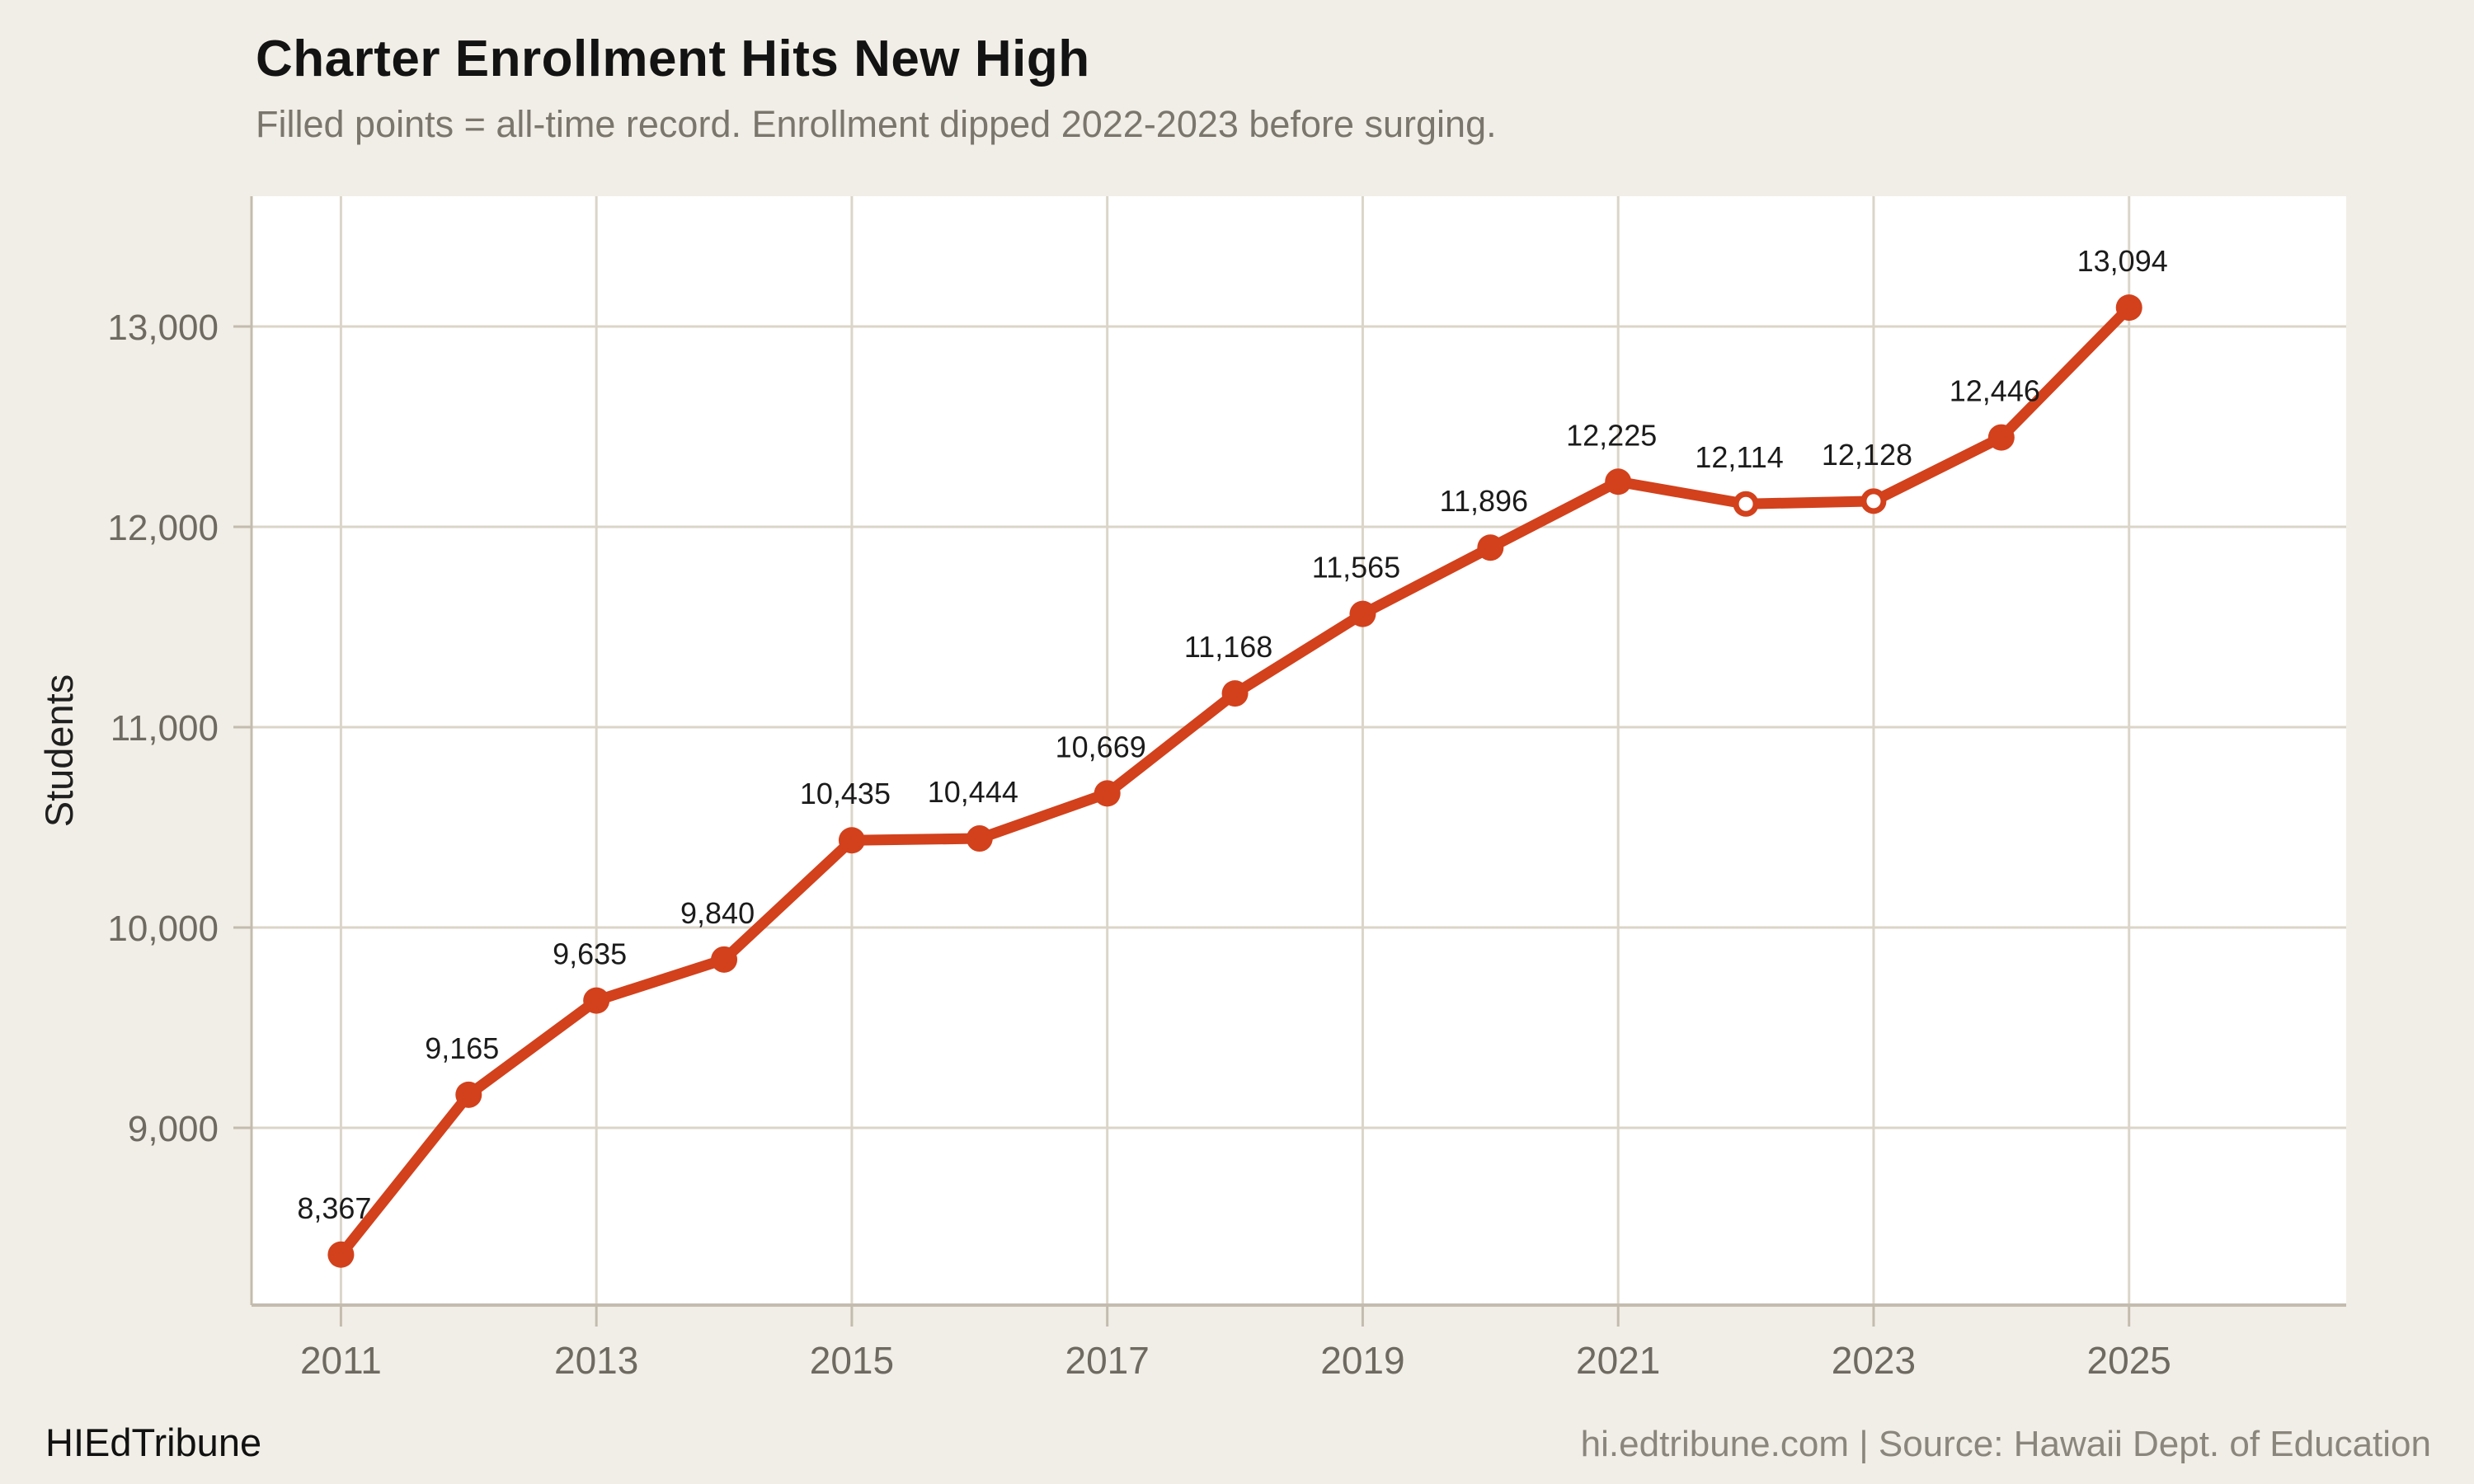 The height and width of the screenshot is (1484, 2474). Describe the element at coordinates (852, 1360) in the screenshot. I see `x-tick-label: 2015` at that location.